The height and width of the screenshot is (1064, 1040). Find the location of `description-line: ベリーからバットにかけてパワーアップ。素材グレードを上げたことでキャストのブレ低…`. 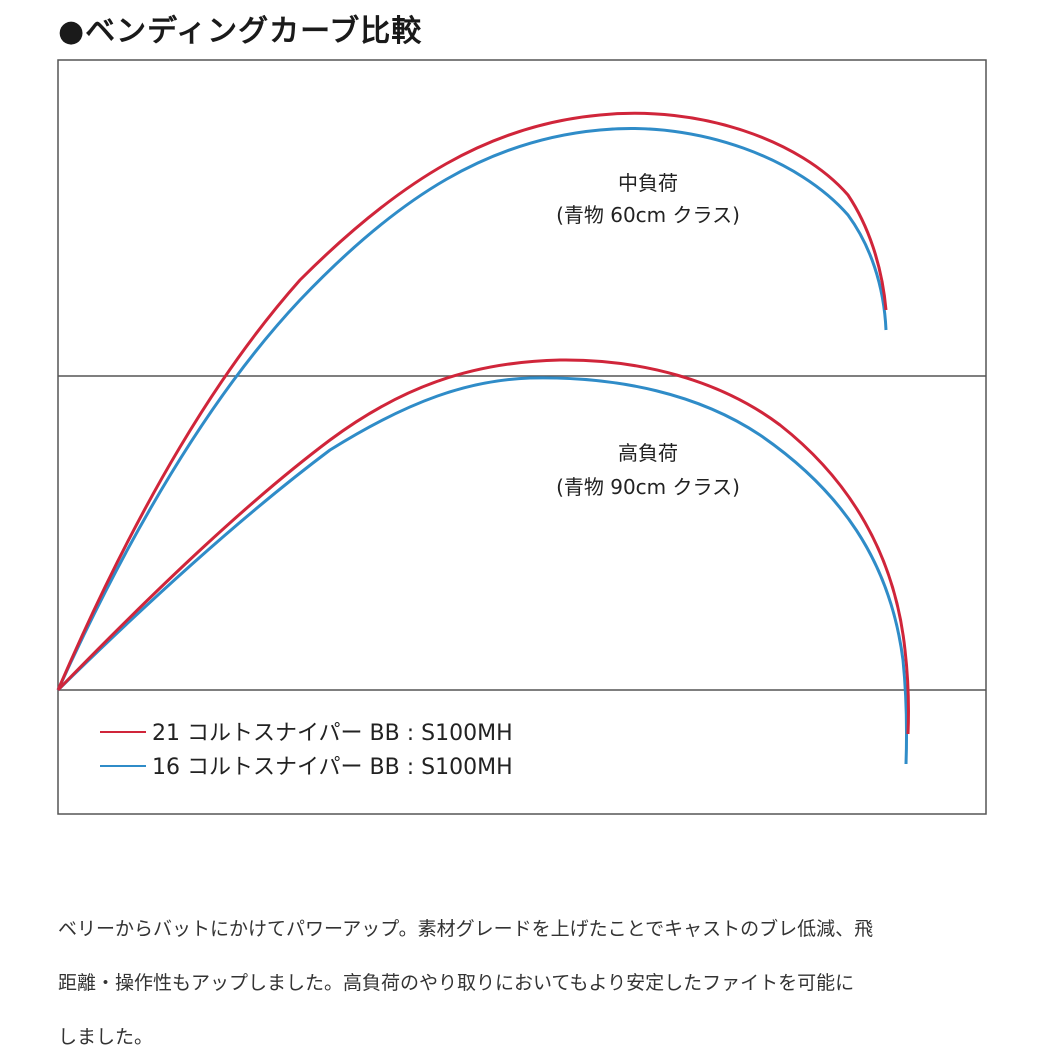

description-line: ベリーからバットにかけてパワーアップ。素材グレードを上げたことでキャストのブレ低… is located at coordinates (466, 929).